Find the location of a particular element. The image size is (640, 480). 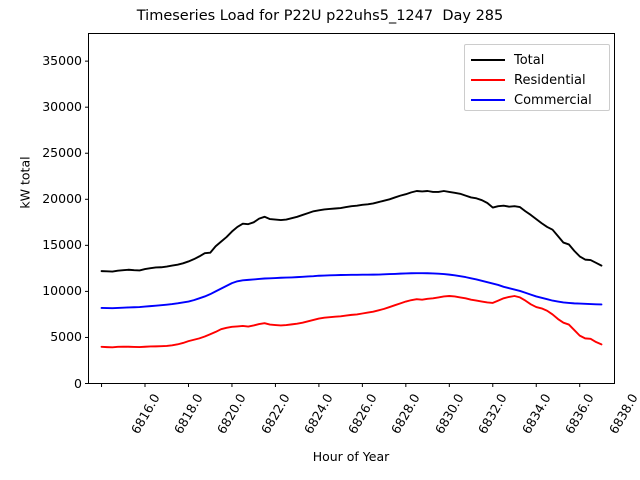

y-tick-label: 0 is located at coordinates (78, 383).